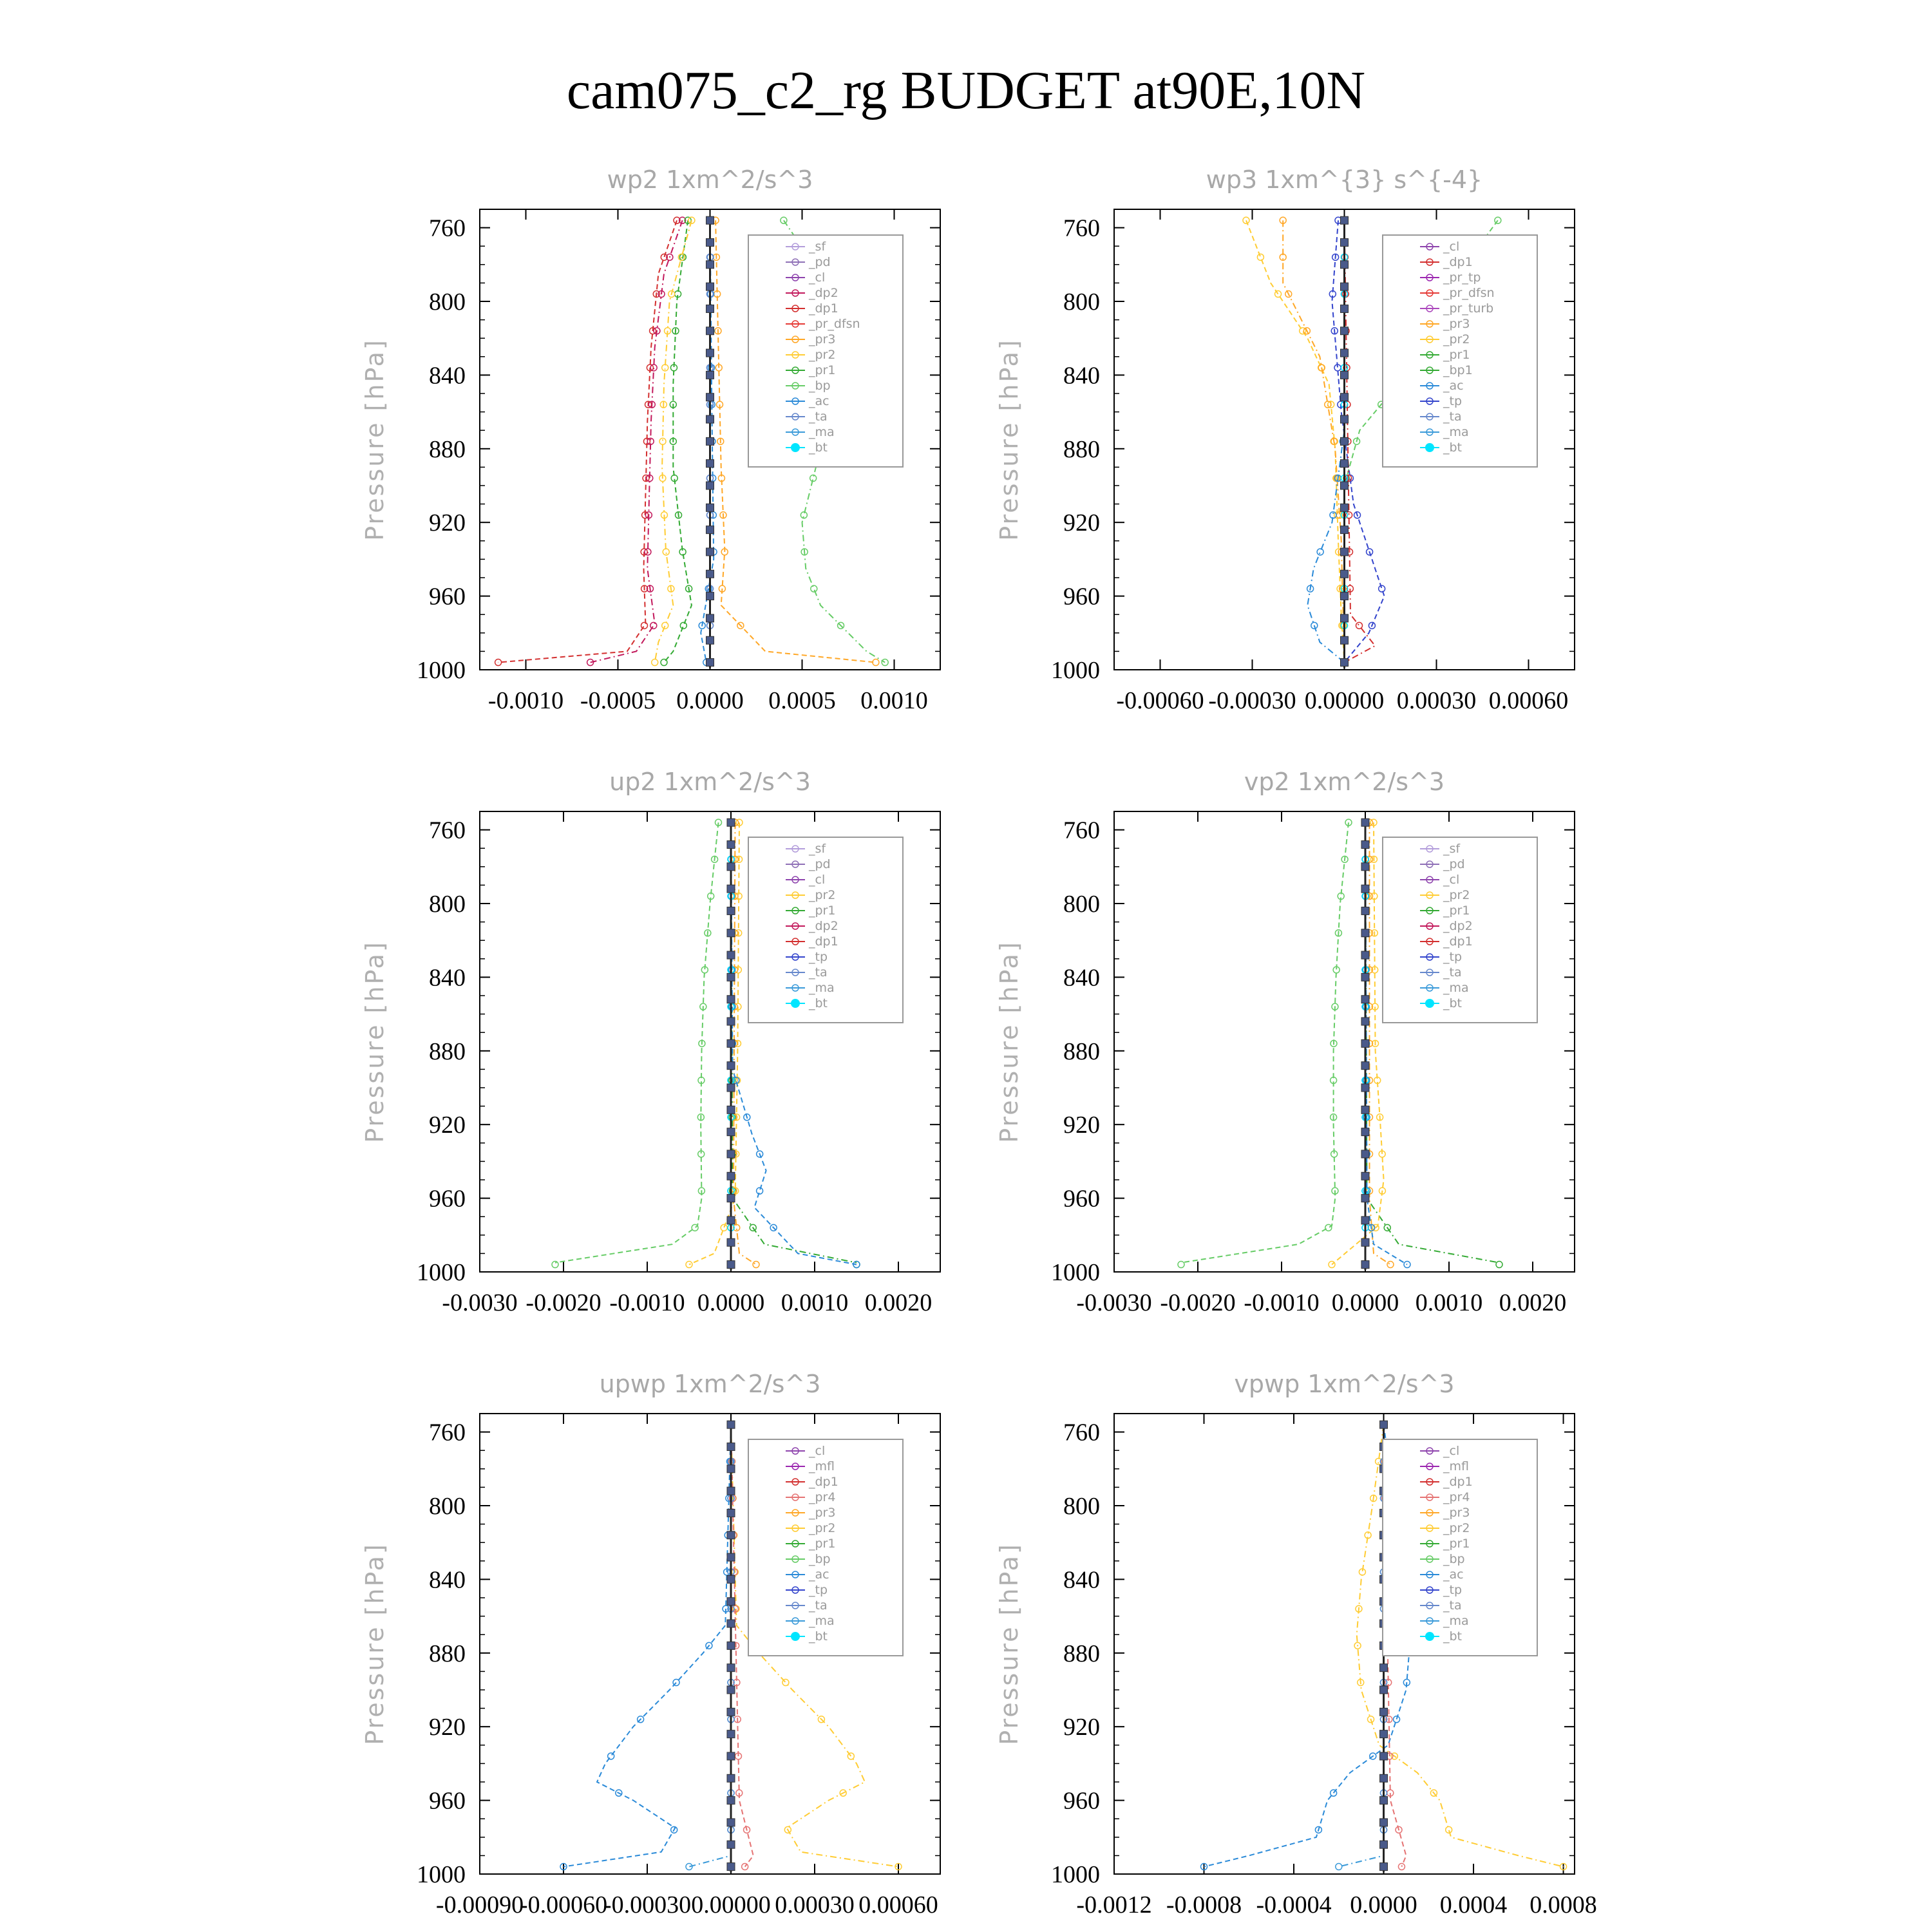 The width and height of the screenshot is (1932, 1932). Describe the element at coordinates (1081, 375) in the screenshot. I see `y-tick-label: 840` at that location.